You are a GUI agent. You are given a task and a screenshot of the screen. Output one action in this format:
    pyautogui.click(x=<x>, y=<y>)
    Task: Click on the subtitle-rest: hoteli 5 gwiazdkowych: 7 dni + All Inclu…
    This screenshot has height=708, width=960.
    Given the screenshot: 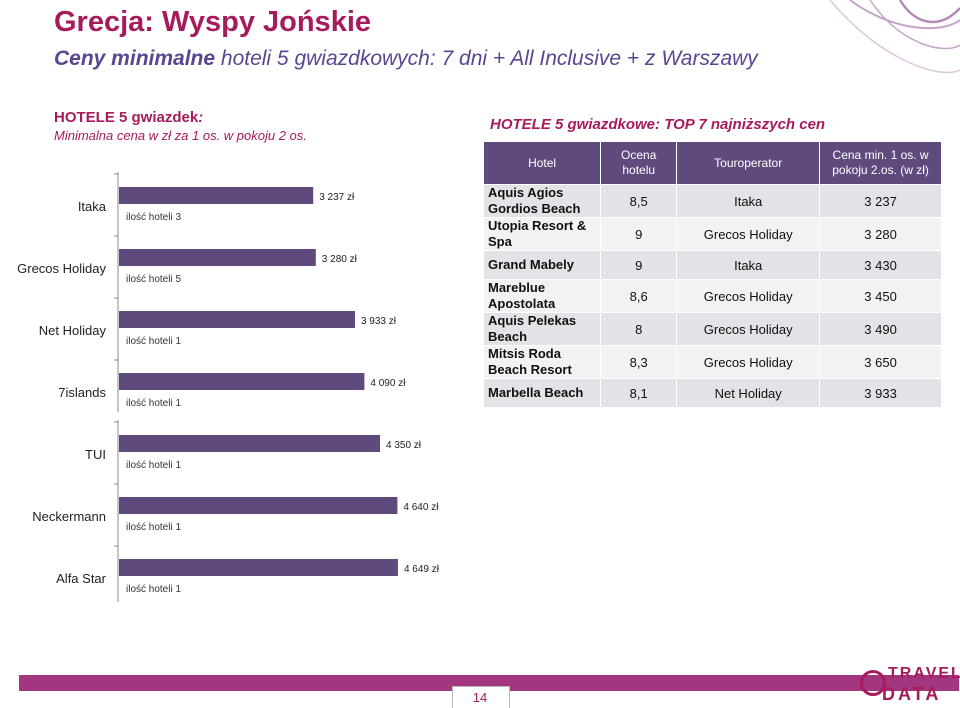 What is the action you would take?
    pyautogui.click(x=486, y=58)
    